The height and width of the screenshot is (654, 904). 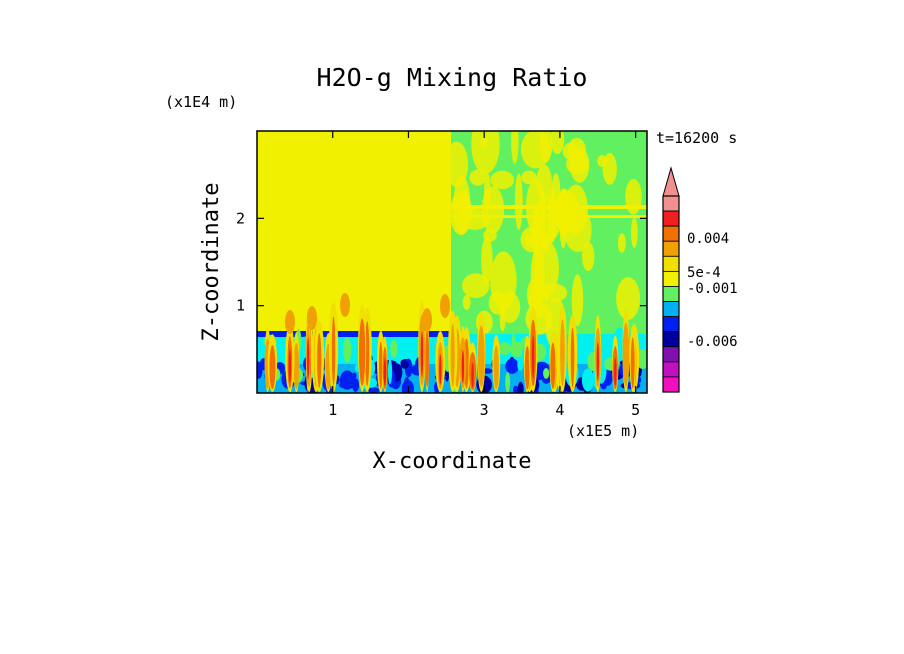 I want to click on colorbar-frame, so click(x=671, y=294).